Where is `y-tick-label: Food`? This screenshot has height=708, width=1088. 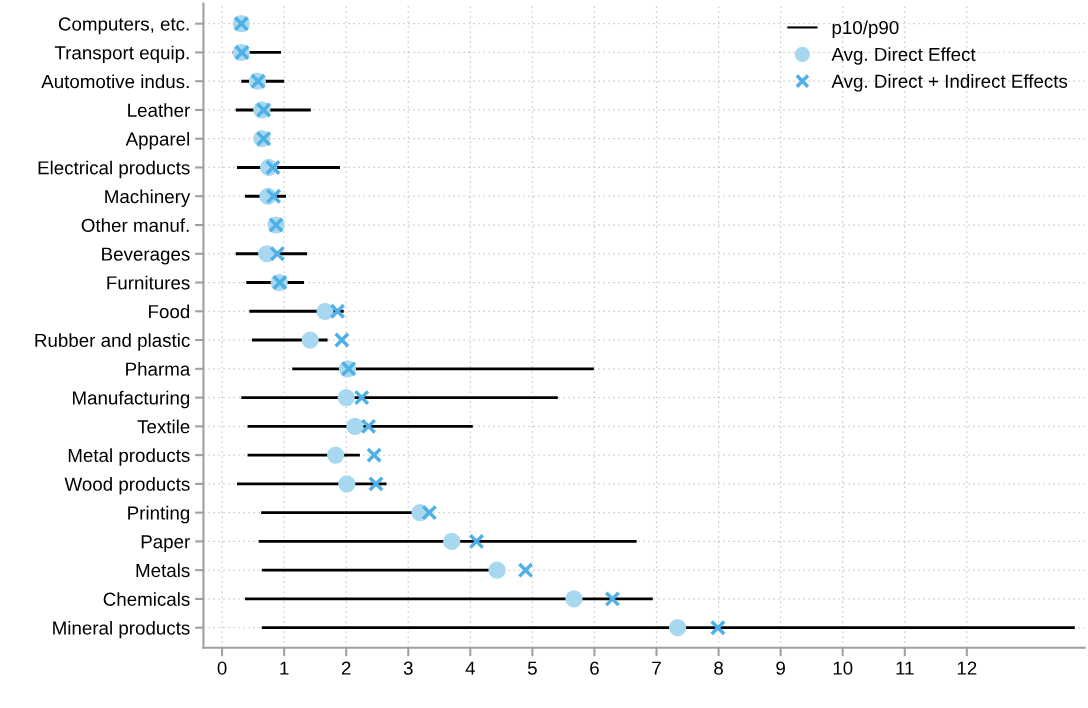
y-tick-label: Food is located at coordinates (169, 311).